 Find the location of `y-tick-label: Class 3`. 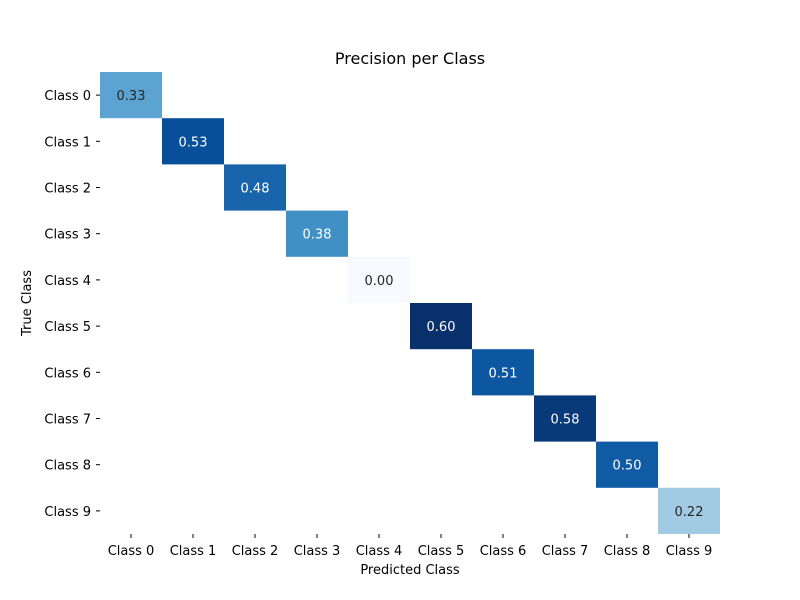

y-tick-label: Class 3 is located at coordinates (67, 235).